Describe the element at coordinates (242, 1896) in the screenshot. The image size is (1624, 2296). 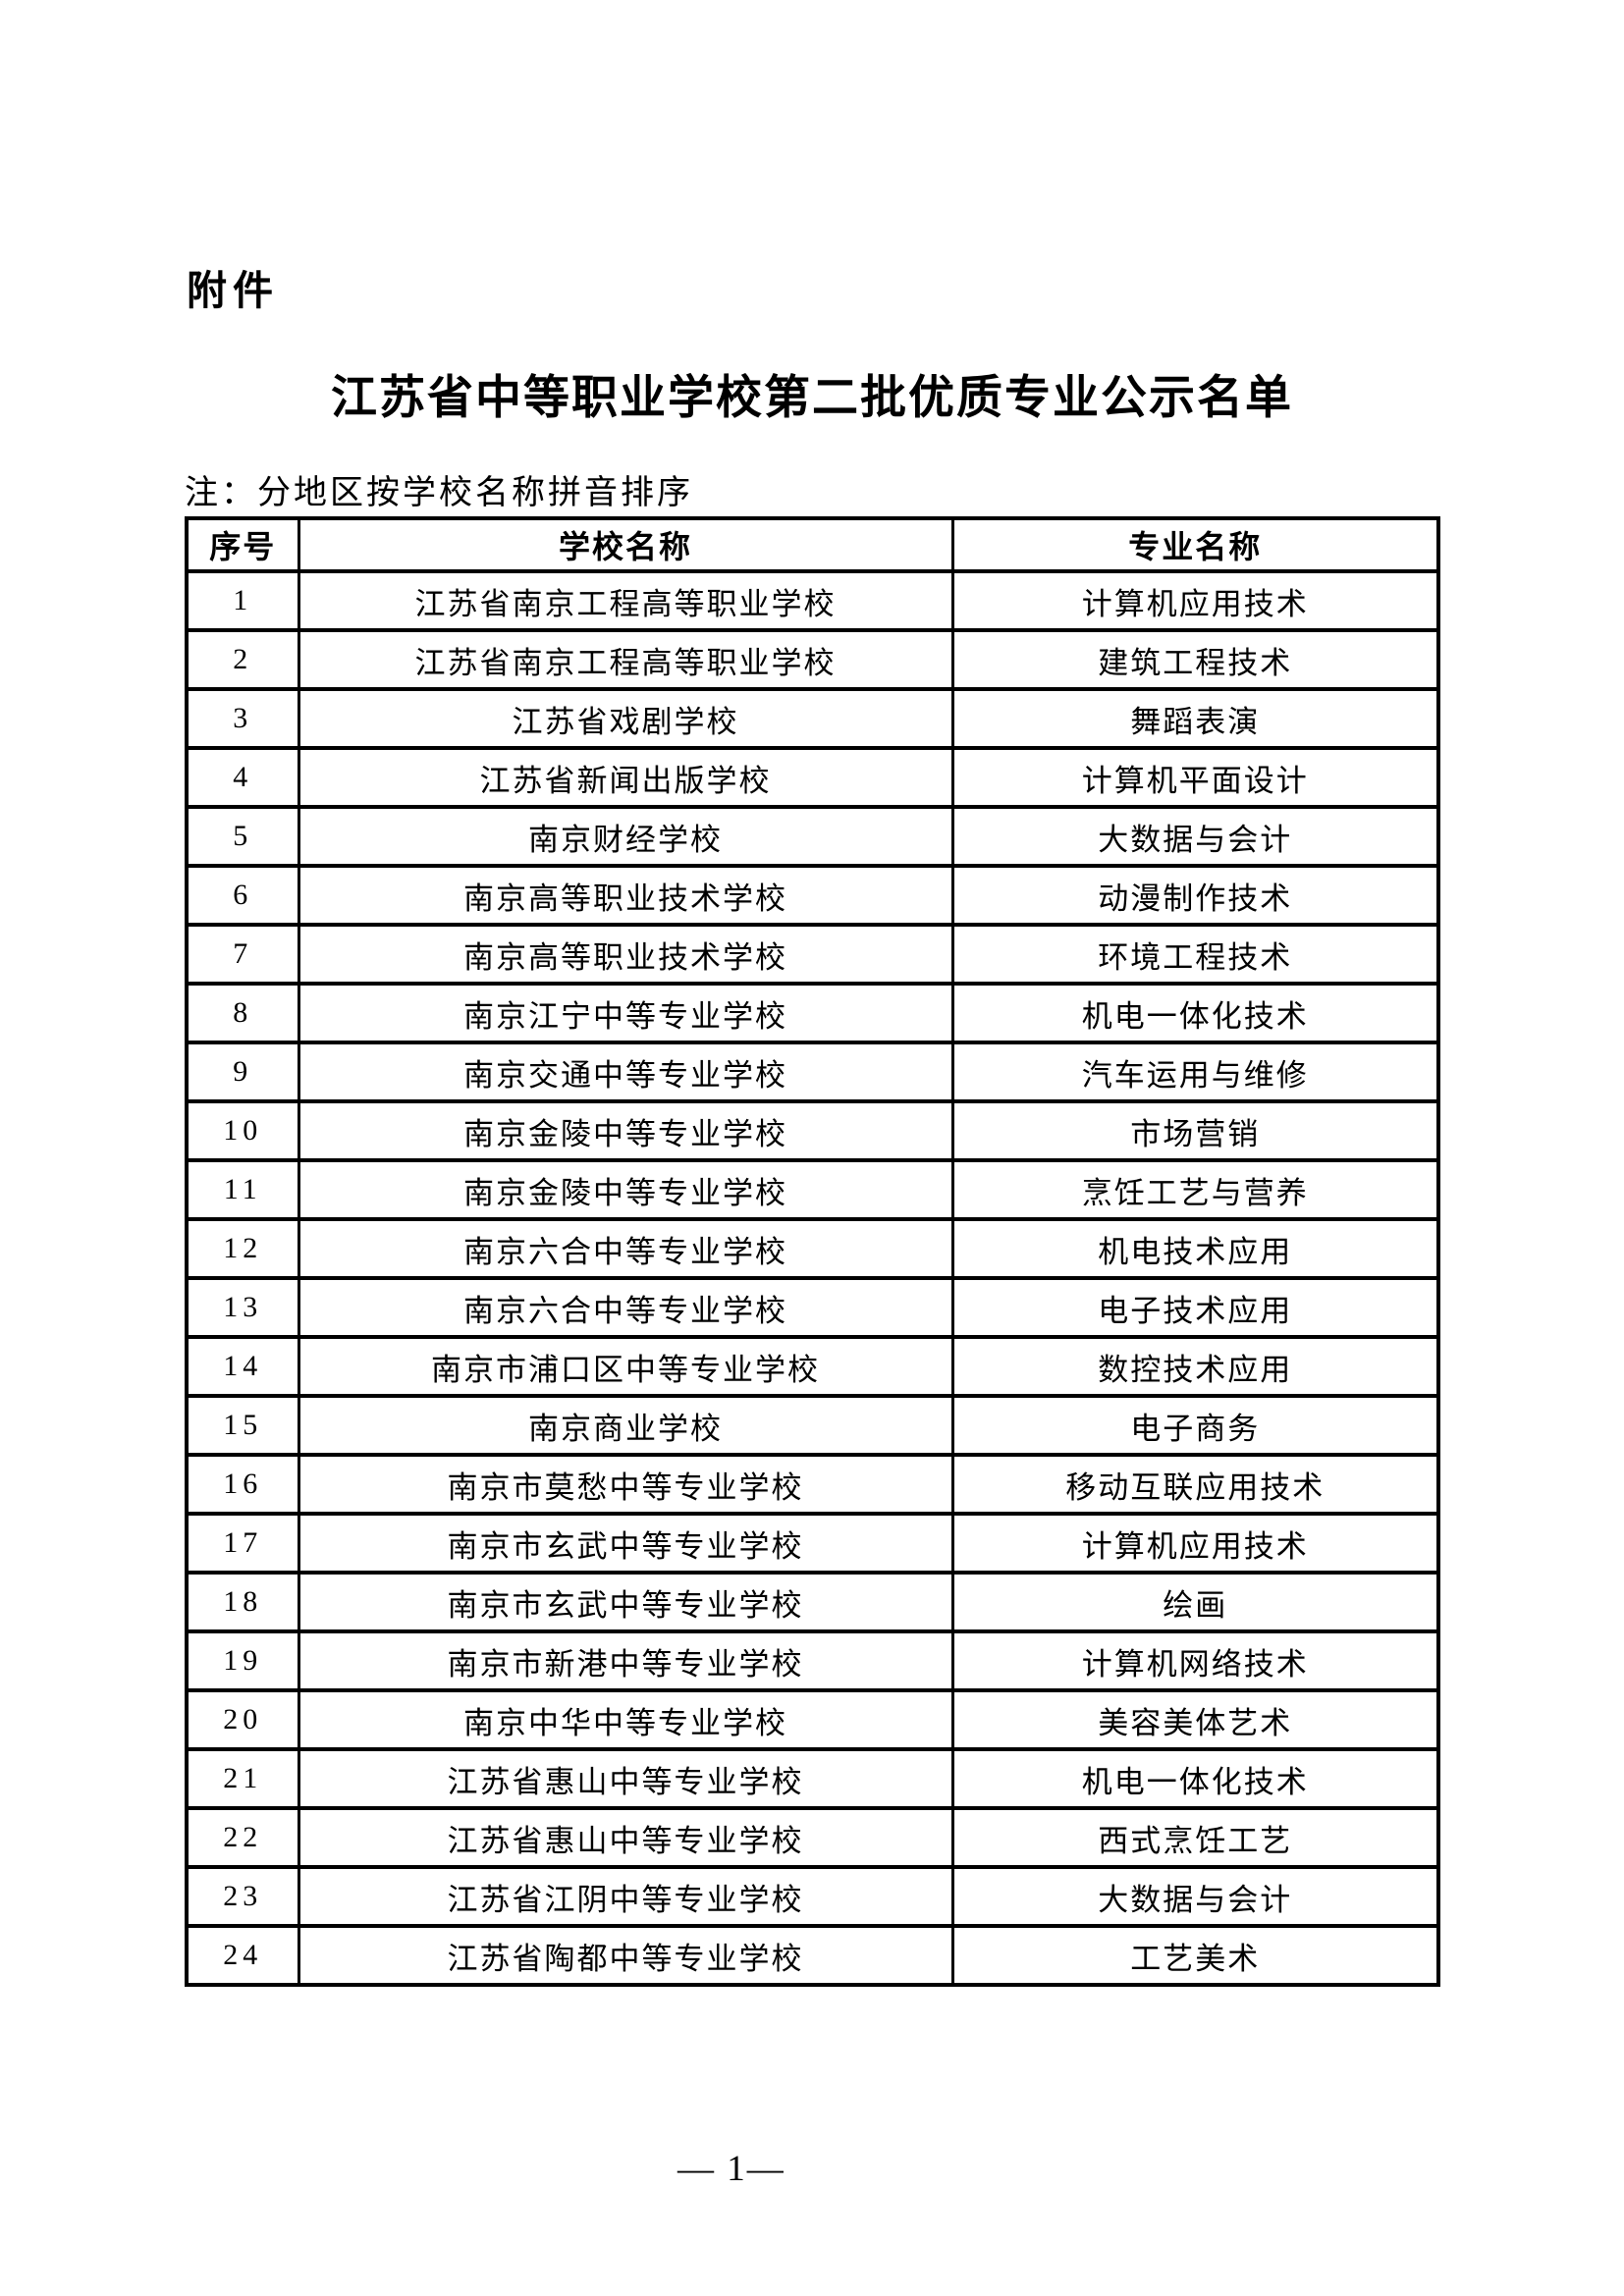
I see `row-index-cell: 23` at that location.